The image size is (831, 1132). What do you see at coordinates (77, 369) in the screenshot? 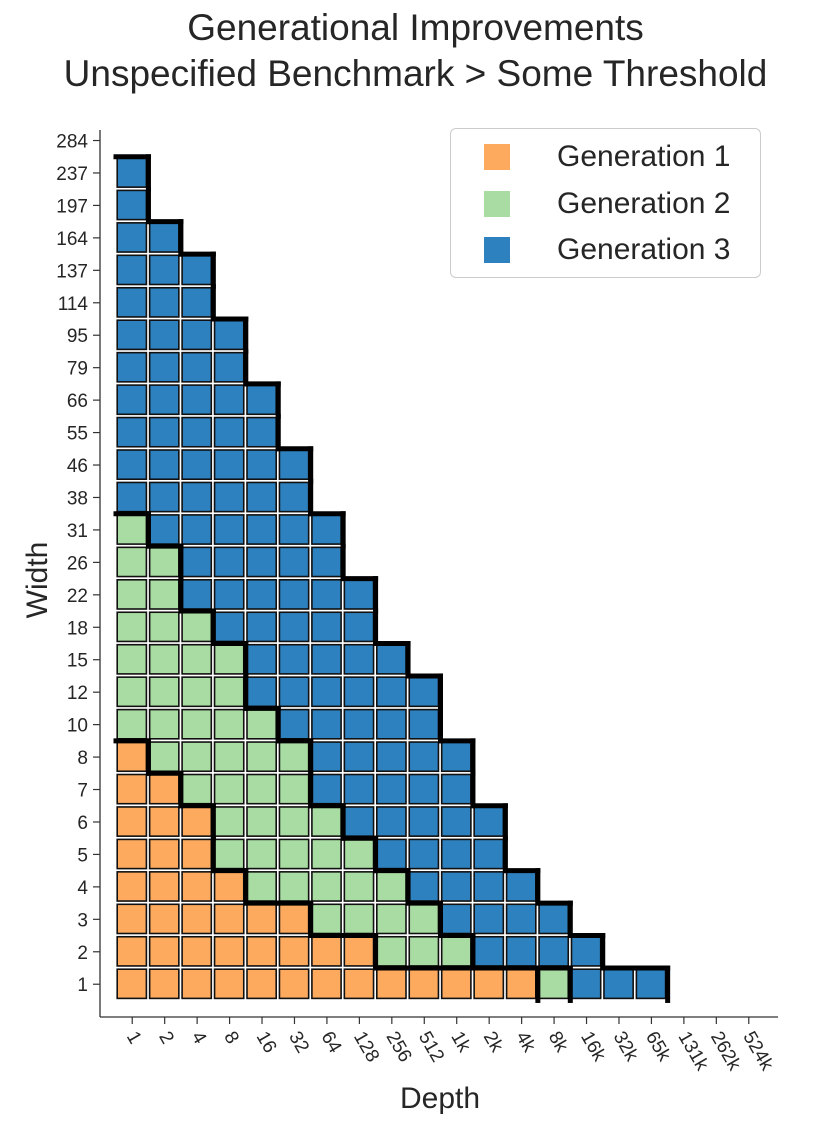
I see `y-tick-label: 79` at bounding box center [77, 369].